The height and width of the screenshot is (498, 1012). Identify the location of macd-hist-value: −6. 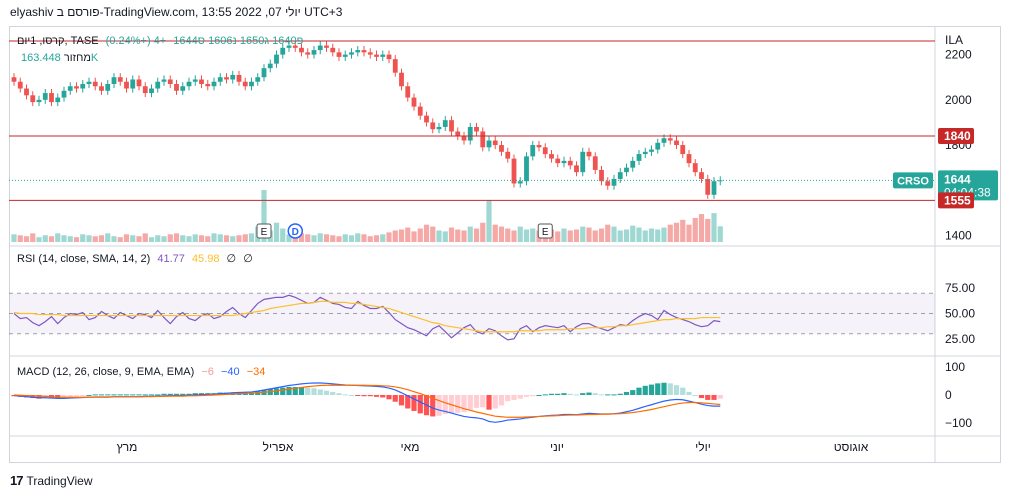
(207, 372).